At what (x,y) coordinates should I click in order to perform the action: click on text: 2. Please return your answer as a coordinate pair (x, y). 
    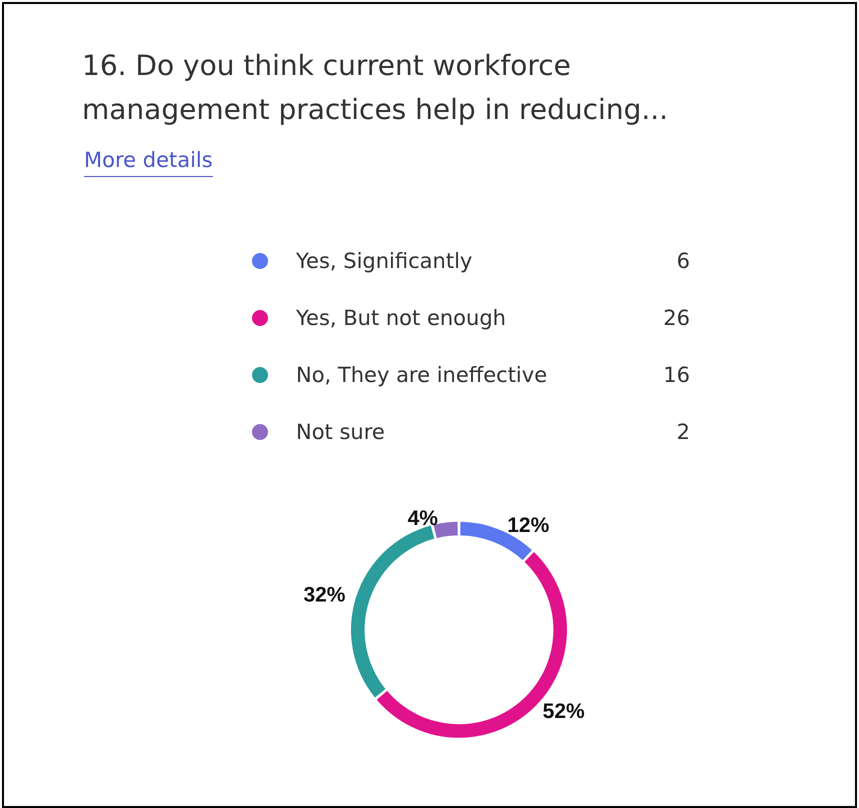
    Looking at the image, I should click on (683, 432).